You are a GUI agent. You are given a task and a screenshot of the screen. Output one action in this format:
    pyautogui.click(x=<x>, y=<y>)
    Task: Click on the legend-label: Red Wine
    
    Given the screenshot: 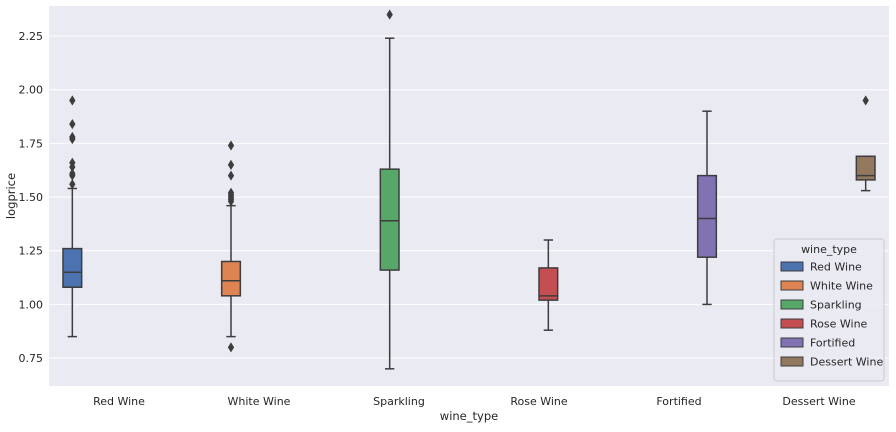 What is the action you would take?
    pyautogui.click(x=836, y=267)
    